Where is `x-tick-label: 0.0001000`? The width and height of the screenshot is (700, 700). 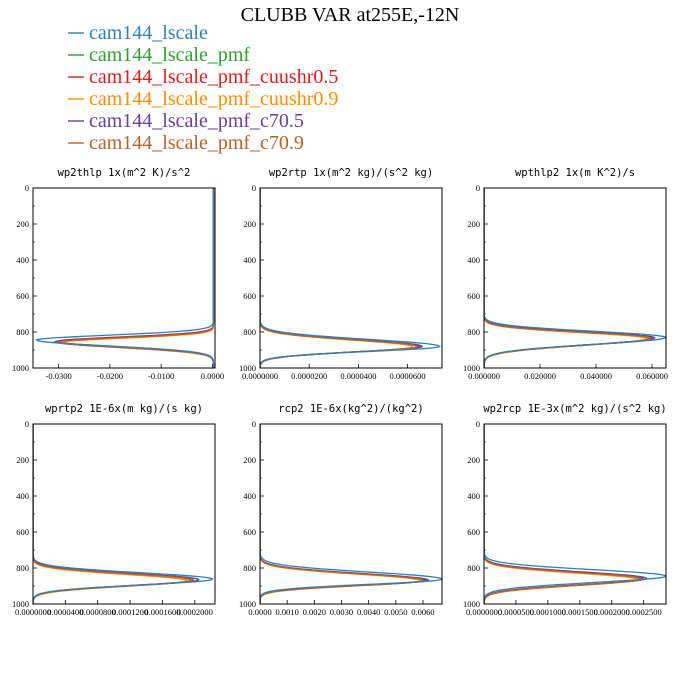
x-tick-label: 0.0001000 is located at coordinates (548, 612).